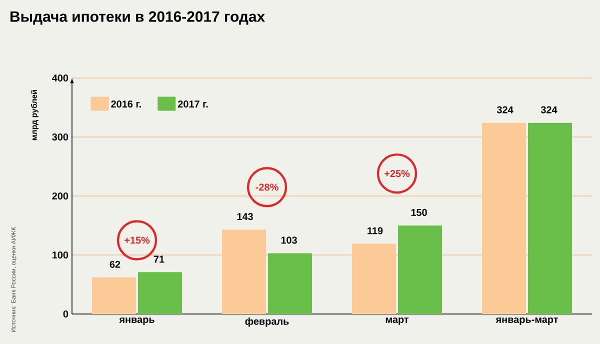  I want to click on x-tick-label: февраль, so click(267, 322).